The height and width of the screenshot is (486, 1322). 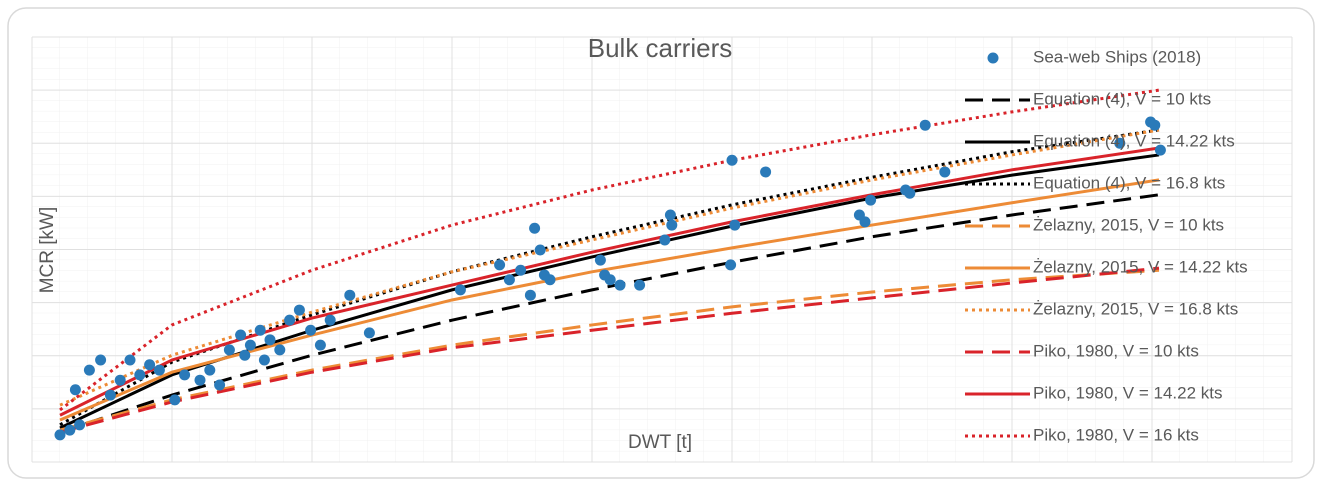 What do you see at coordinates (1129, 182) in the screenshot?
I see `legend-label: Equation (4), V = 16.8 kts` at bounding box center [1129, 182].